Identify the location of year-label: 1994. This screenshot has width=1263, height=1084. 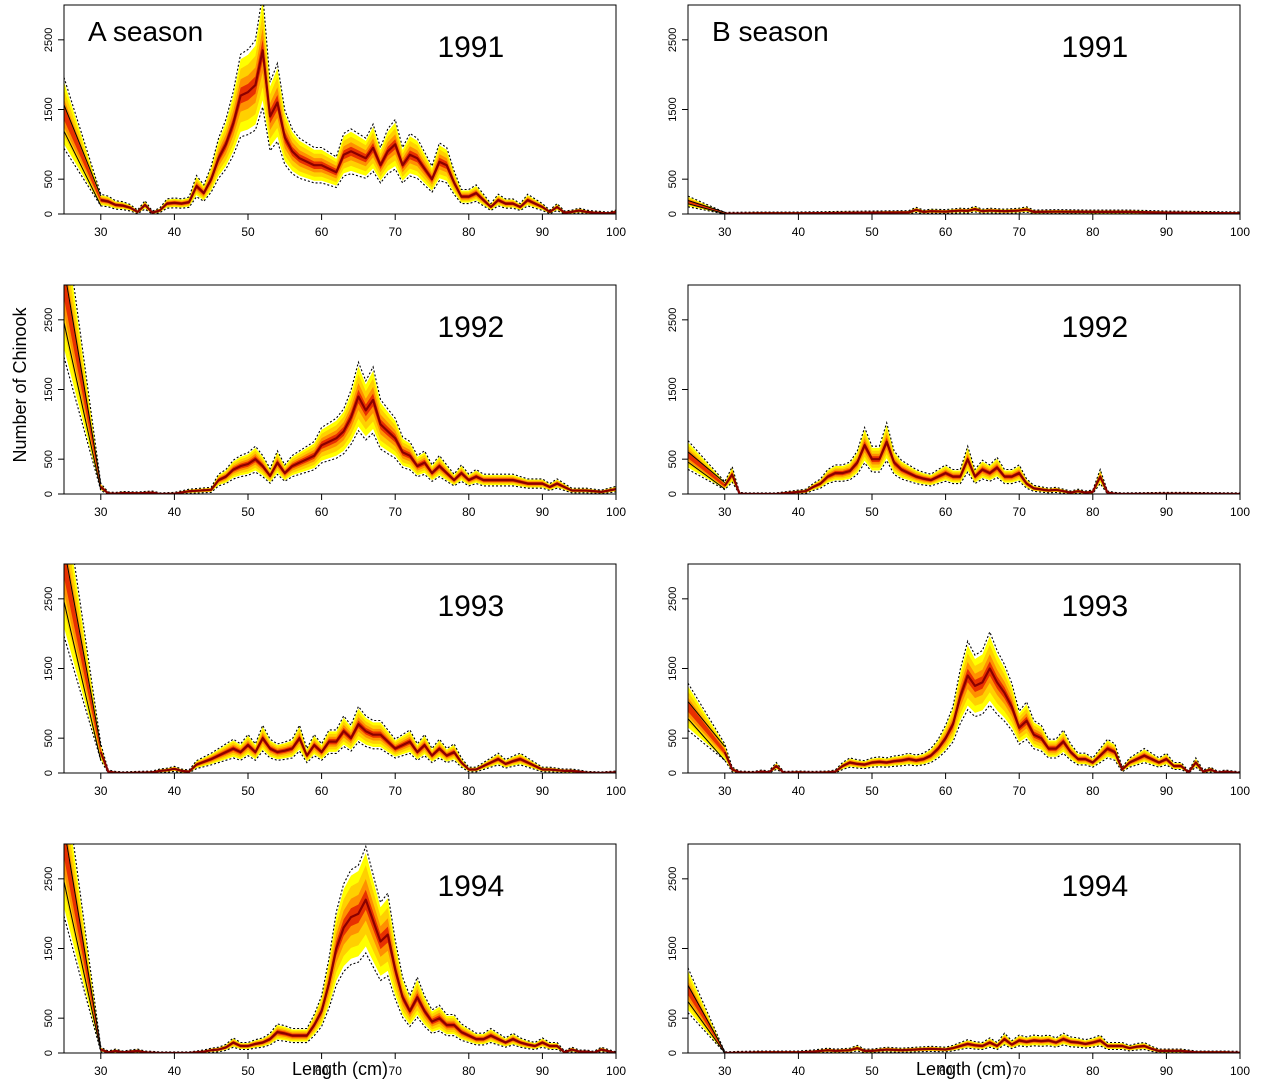
(470, 886).